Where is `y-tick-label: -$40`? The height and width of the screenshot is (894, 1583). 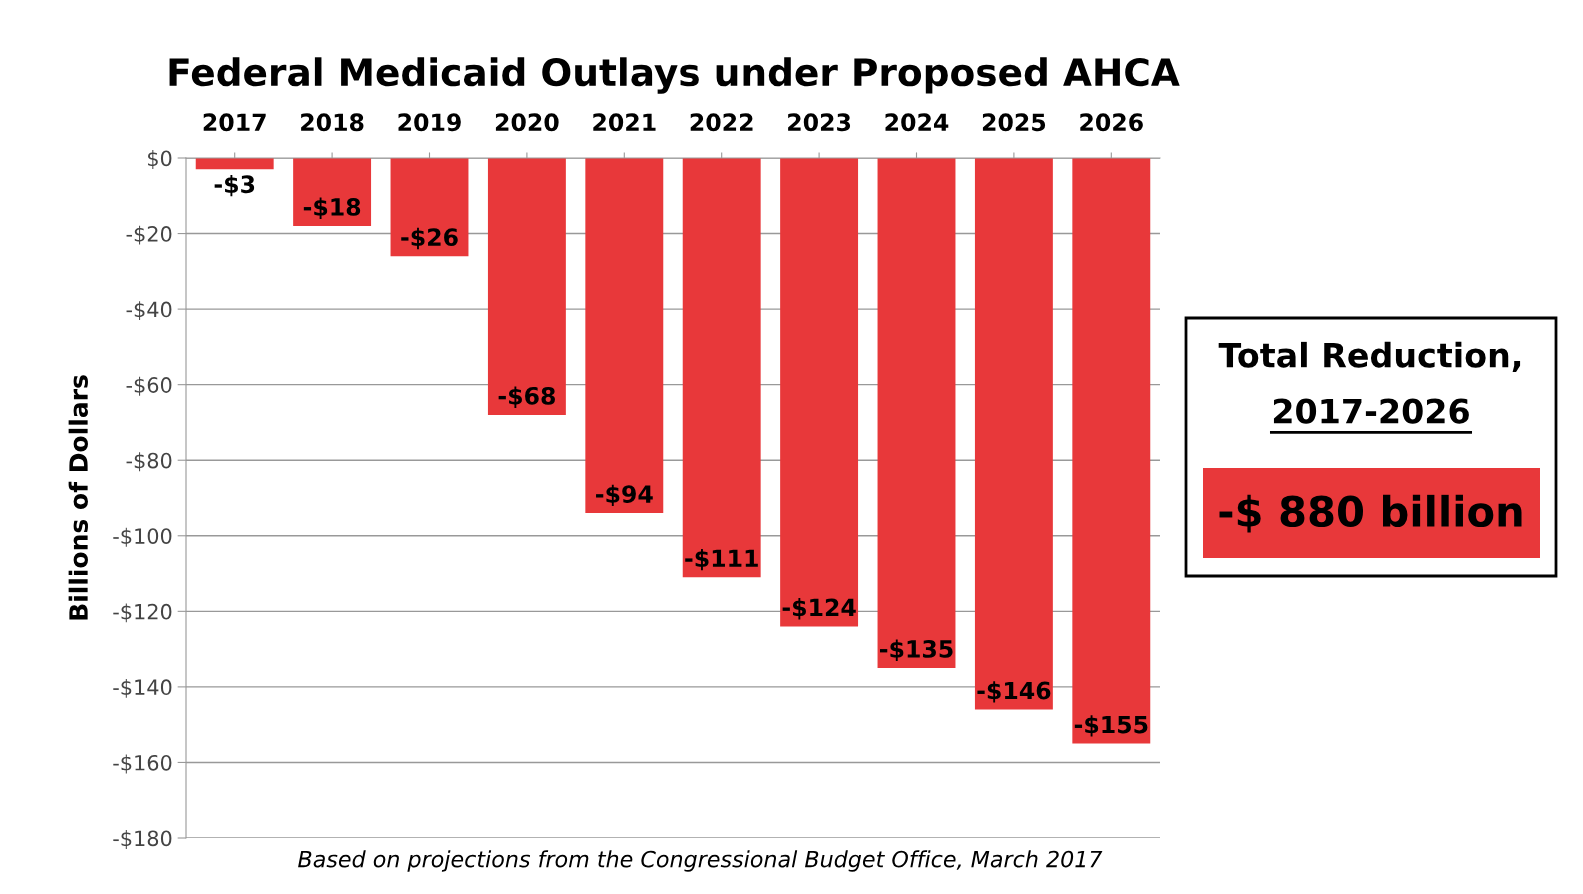 y-tick-label: -$40 is located at coordinates (149, 311).